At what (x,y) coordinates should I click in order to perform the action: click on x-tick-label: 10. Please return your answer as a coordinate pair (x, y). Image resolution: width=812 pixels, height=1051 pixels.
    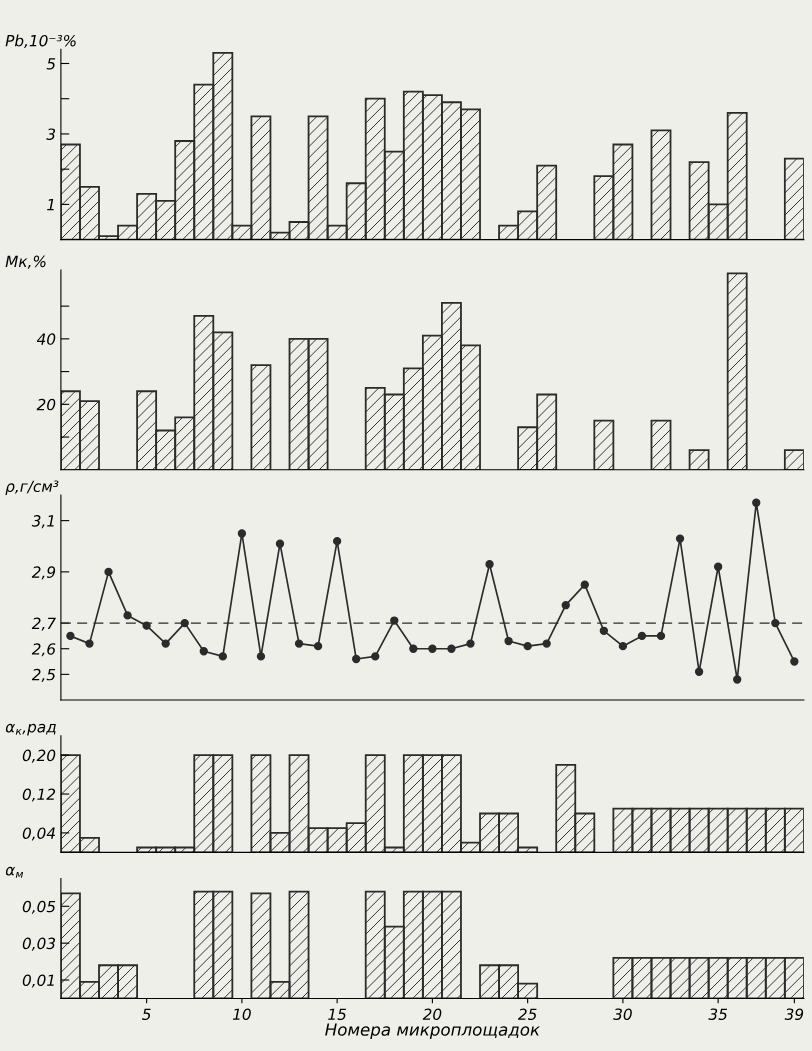
    Looking at the image, I should click on (241, 1014).